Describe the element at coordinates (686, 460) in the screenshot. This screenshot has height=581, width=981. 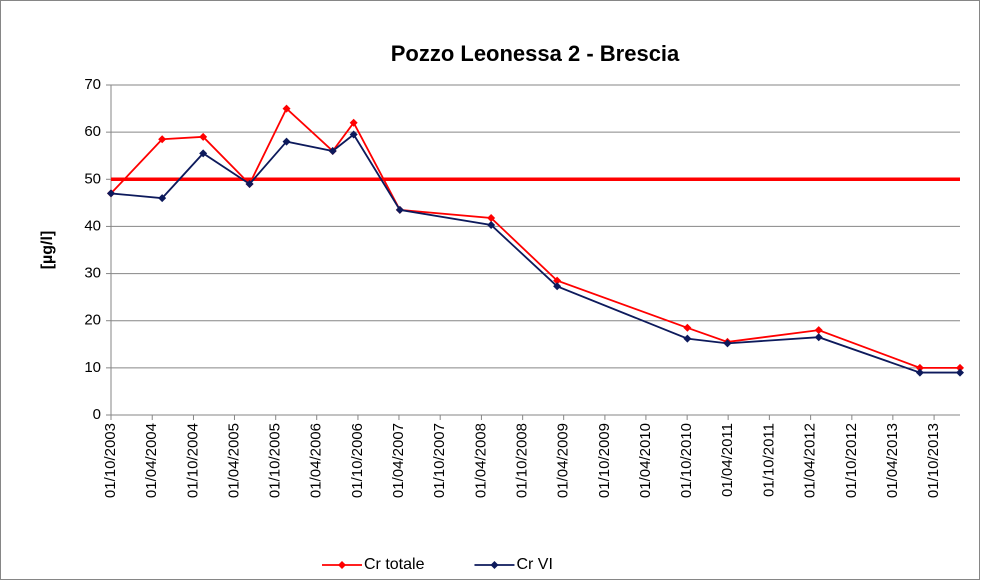
I see `x-tick-label: 01/10/2010` at that location.